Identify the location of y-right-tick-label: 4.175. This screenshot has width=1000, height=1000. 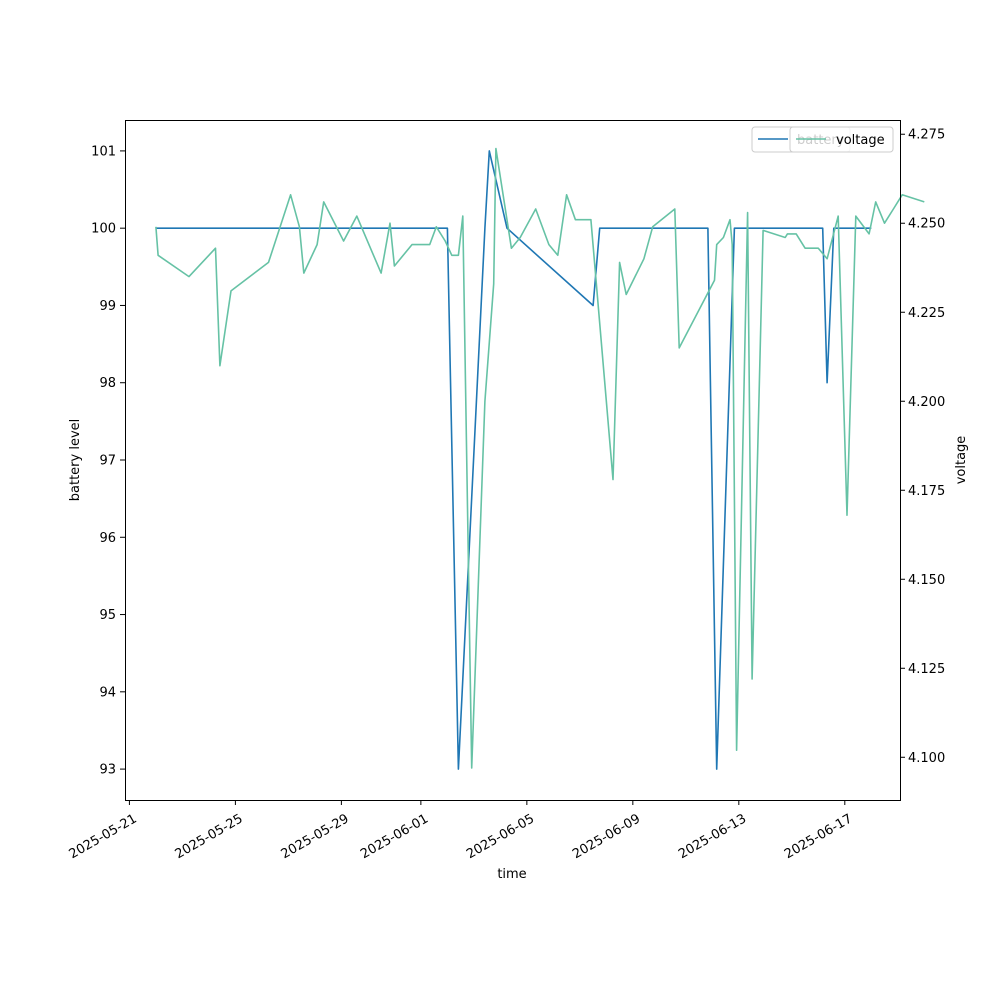
(926, 491).